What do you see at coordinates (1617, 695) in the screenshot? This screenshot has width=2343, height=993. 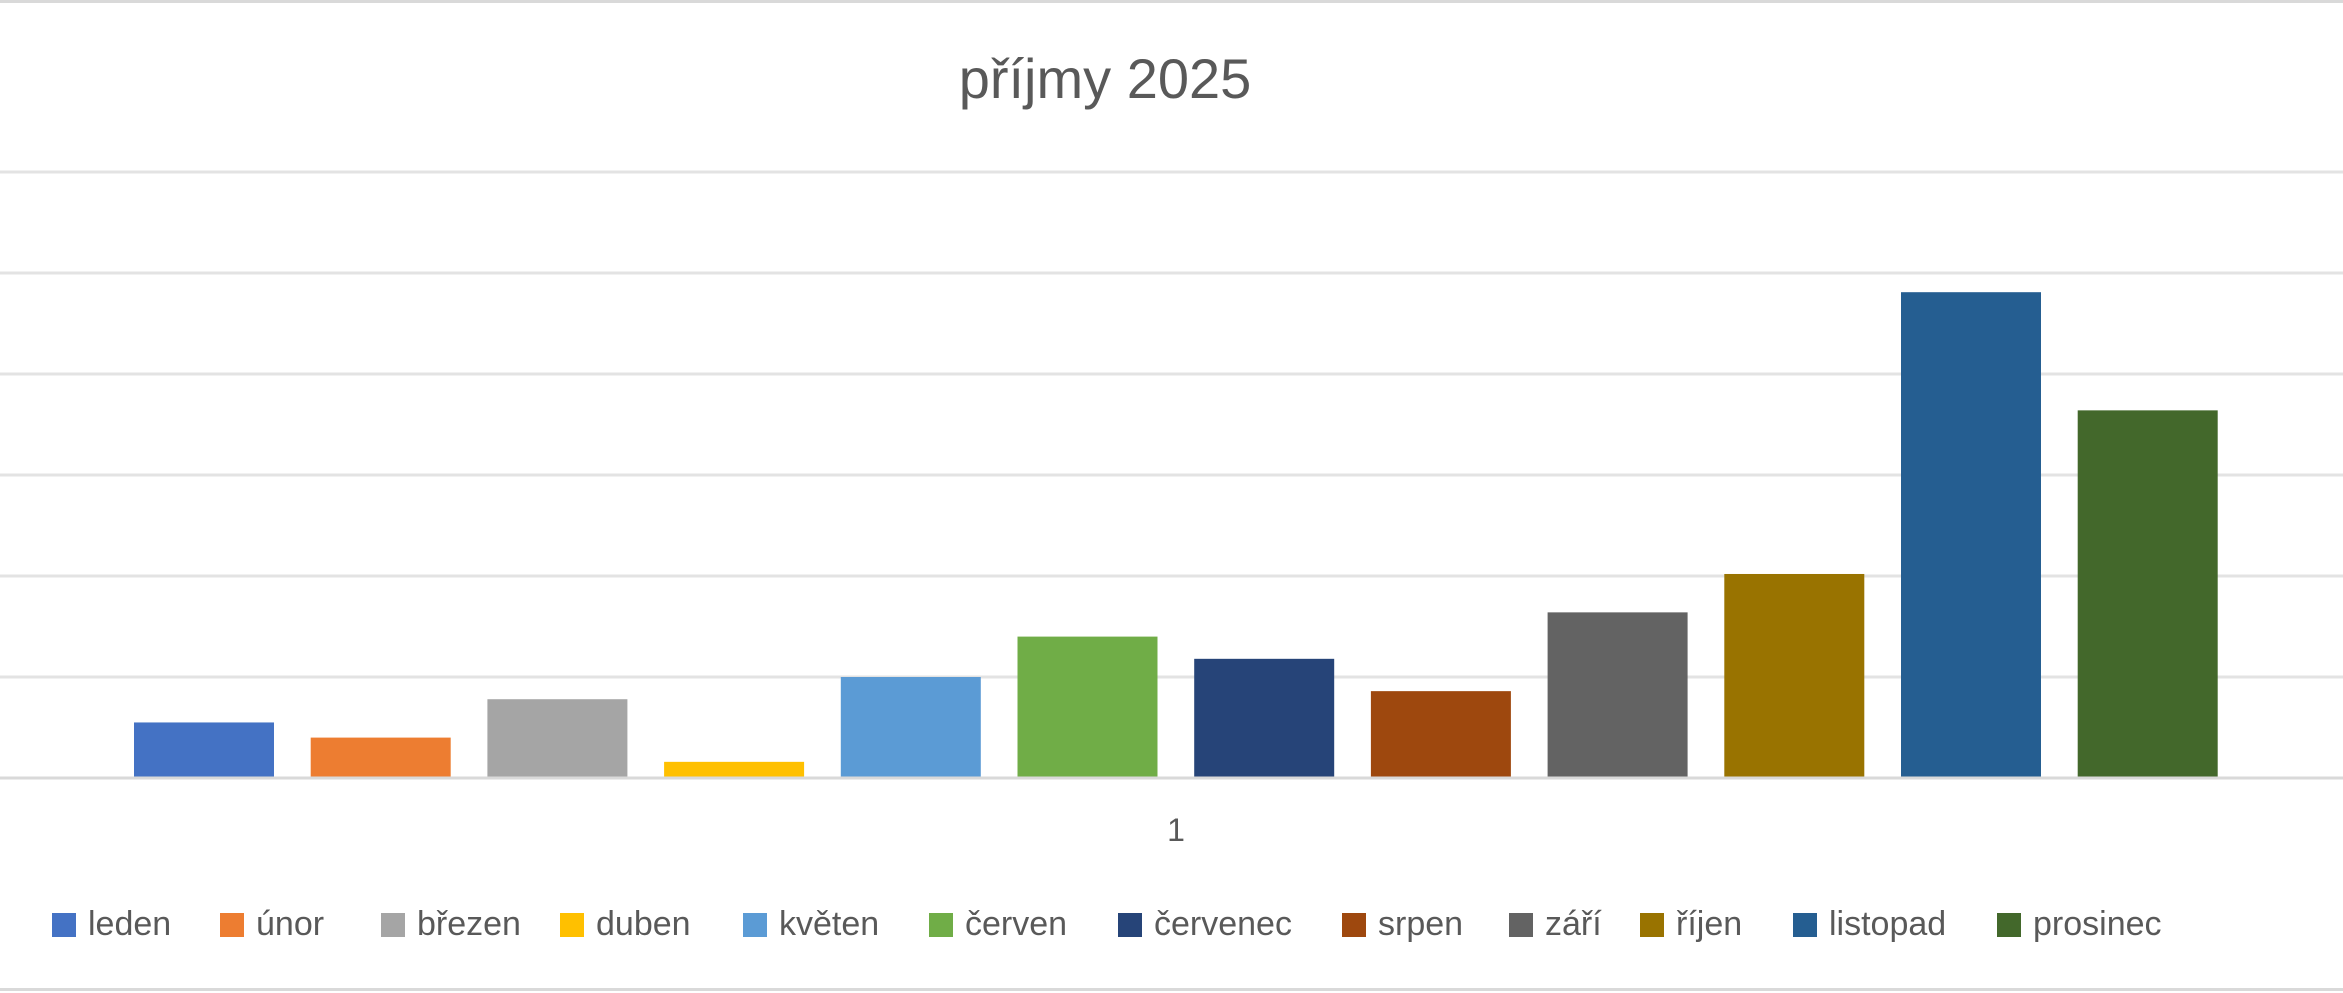 I see `bar-září` at bounding box center [1617, 695].